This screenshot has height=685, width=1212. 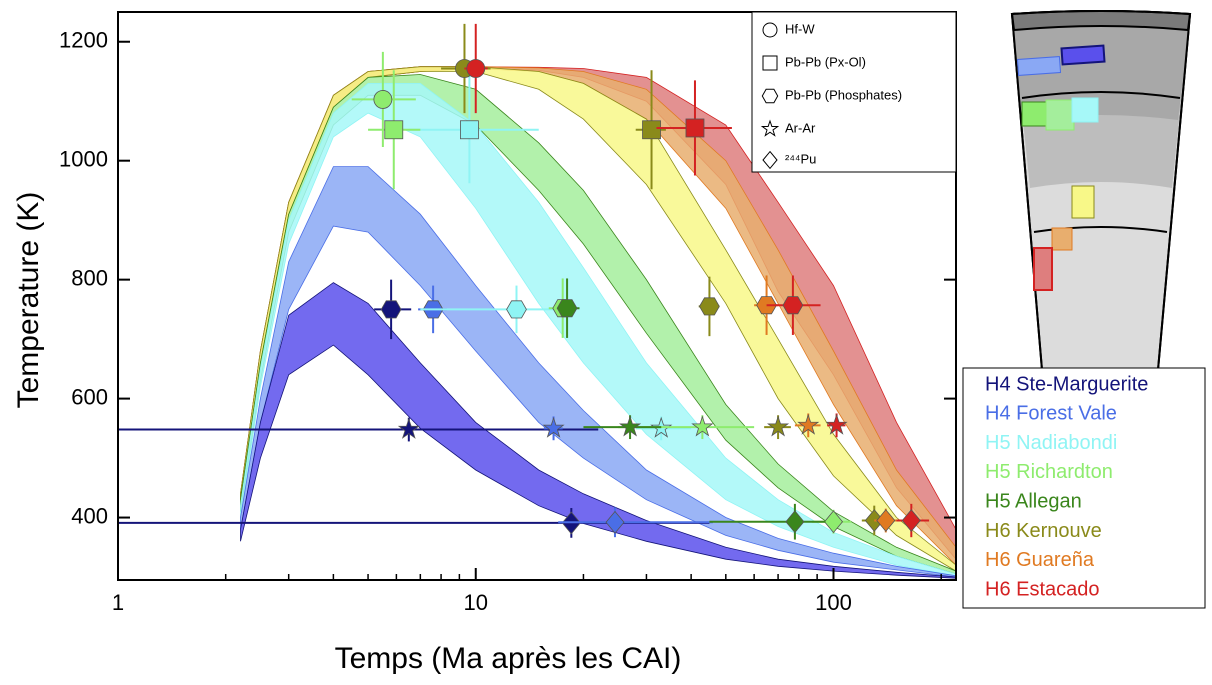 I want to click on y-axis-title: Temperature (K), so click(x=28, y=300).